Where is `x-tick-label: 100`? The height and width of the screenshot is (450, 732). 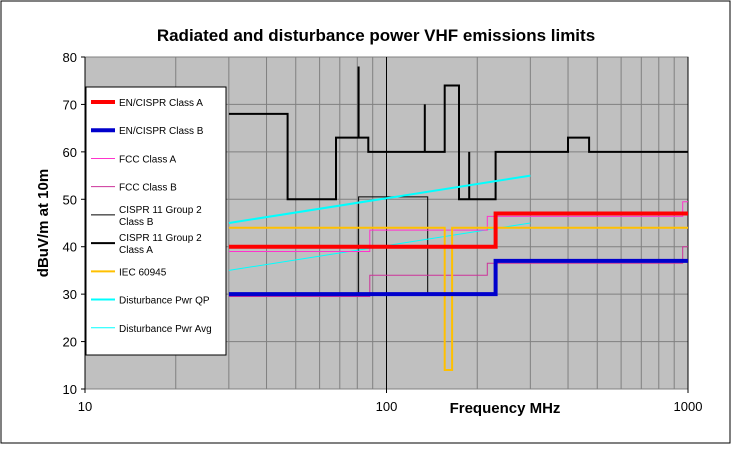 x-tick-label: 100 is located at coordinates (387, 406).